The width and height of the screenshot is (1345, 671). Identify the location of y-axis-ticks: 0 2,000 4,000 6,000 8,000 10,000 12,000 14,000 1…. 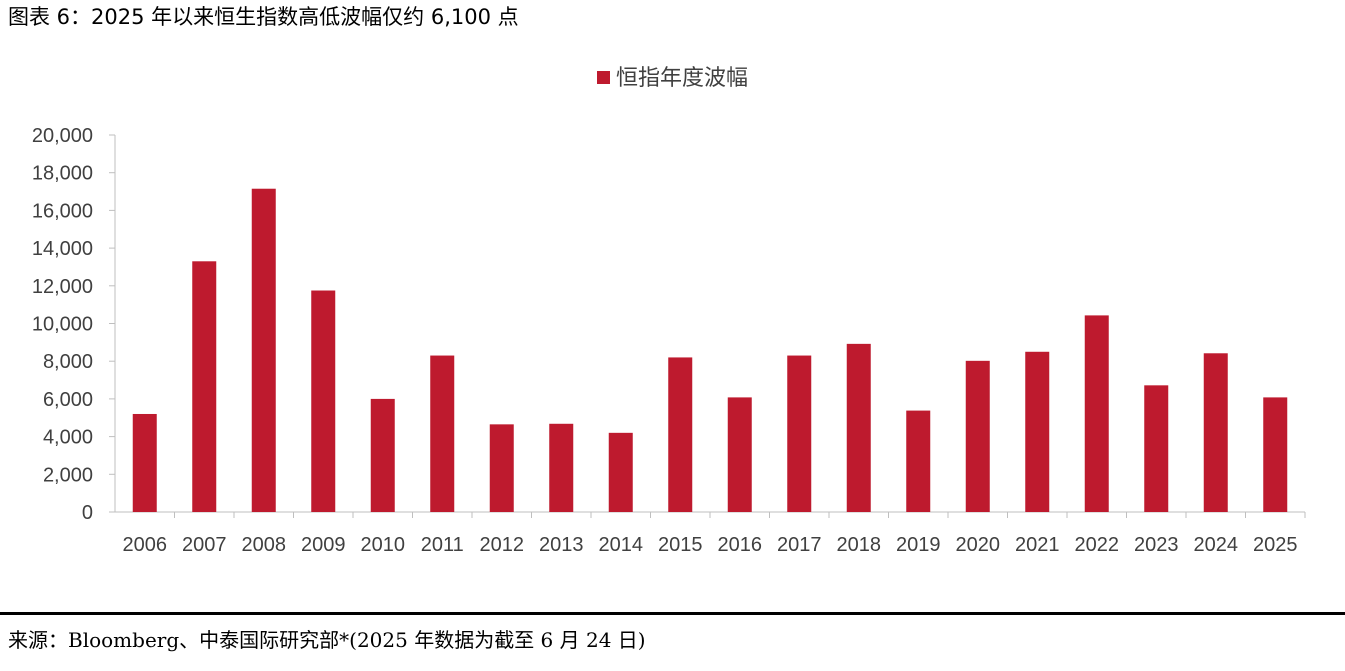
(73, 324).